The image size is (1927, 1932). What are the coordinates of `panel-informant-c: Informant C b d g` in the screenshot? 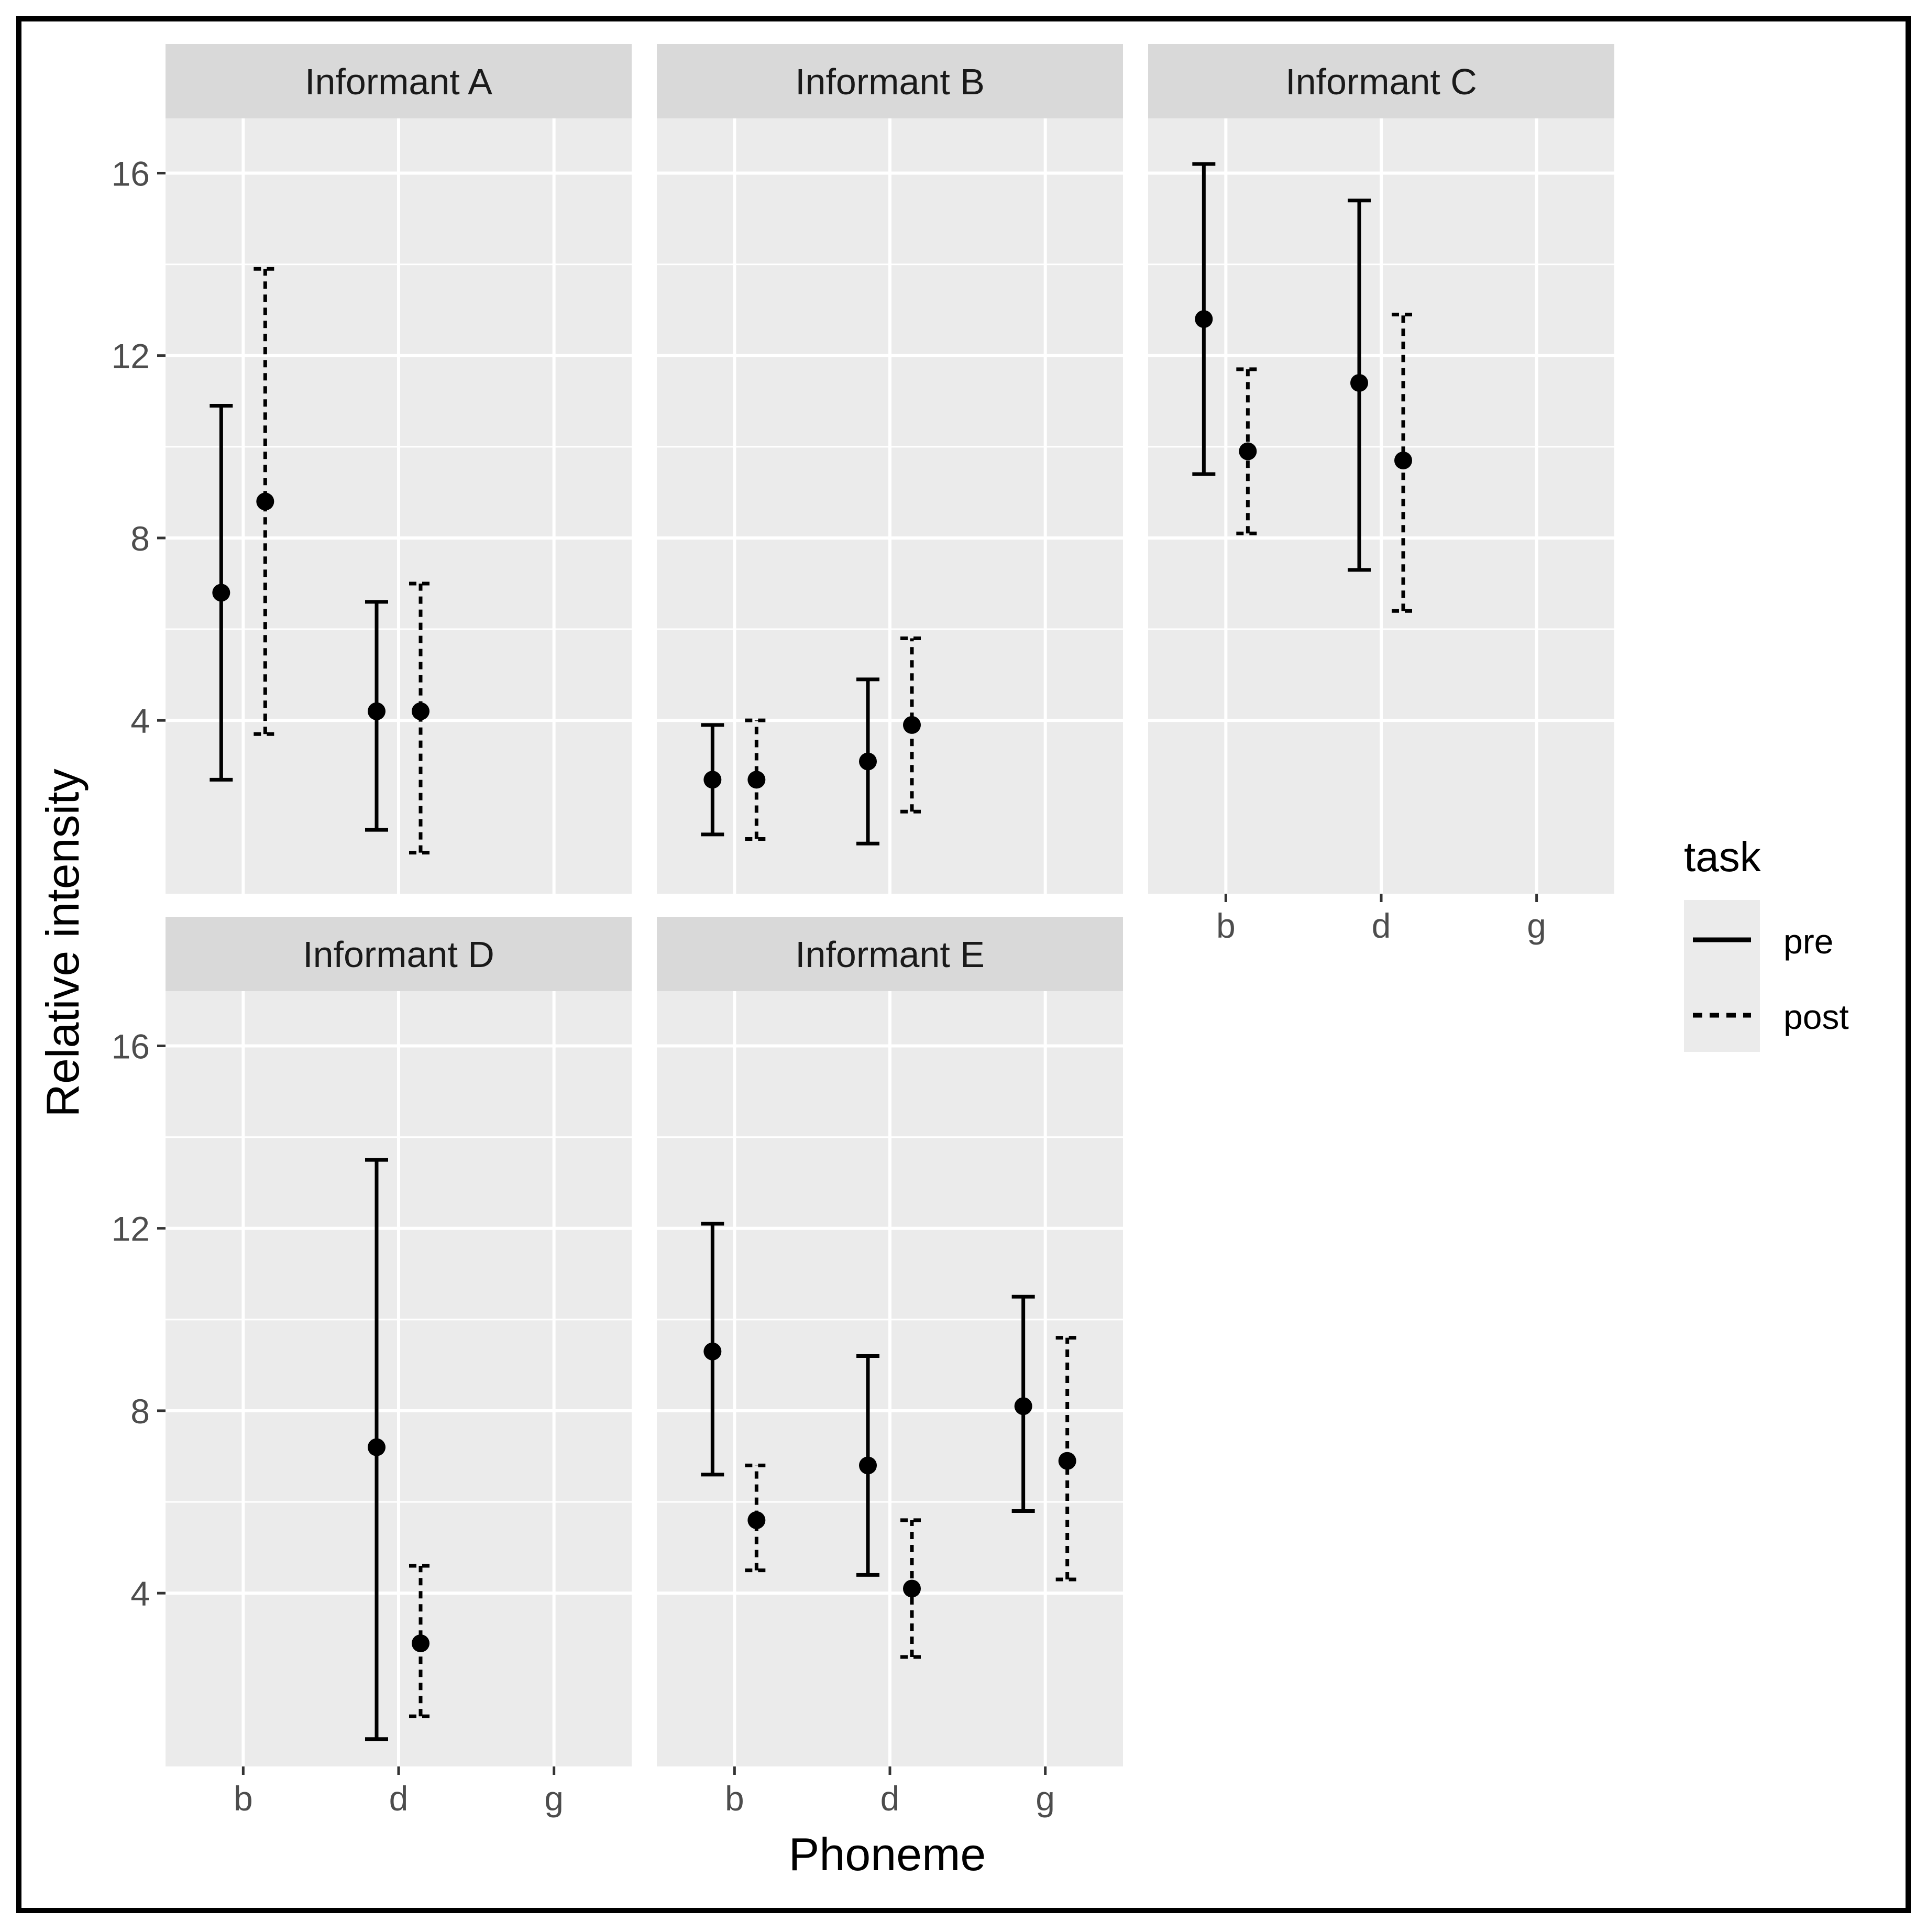 It's located at (1381, 494).